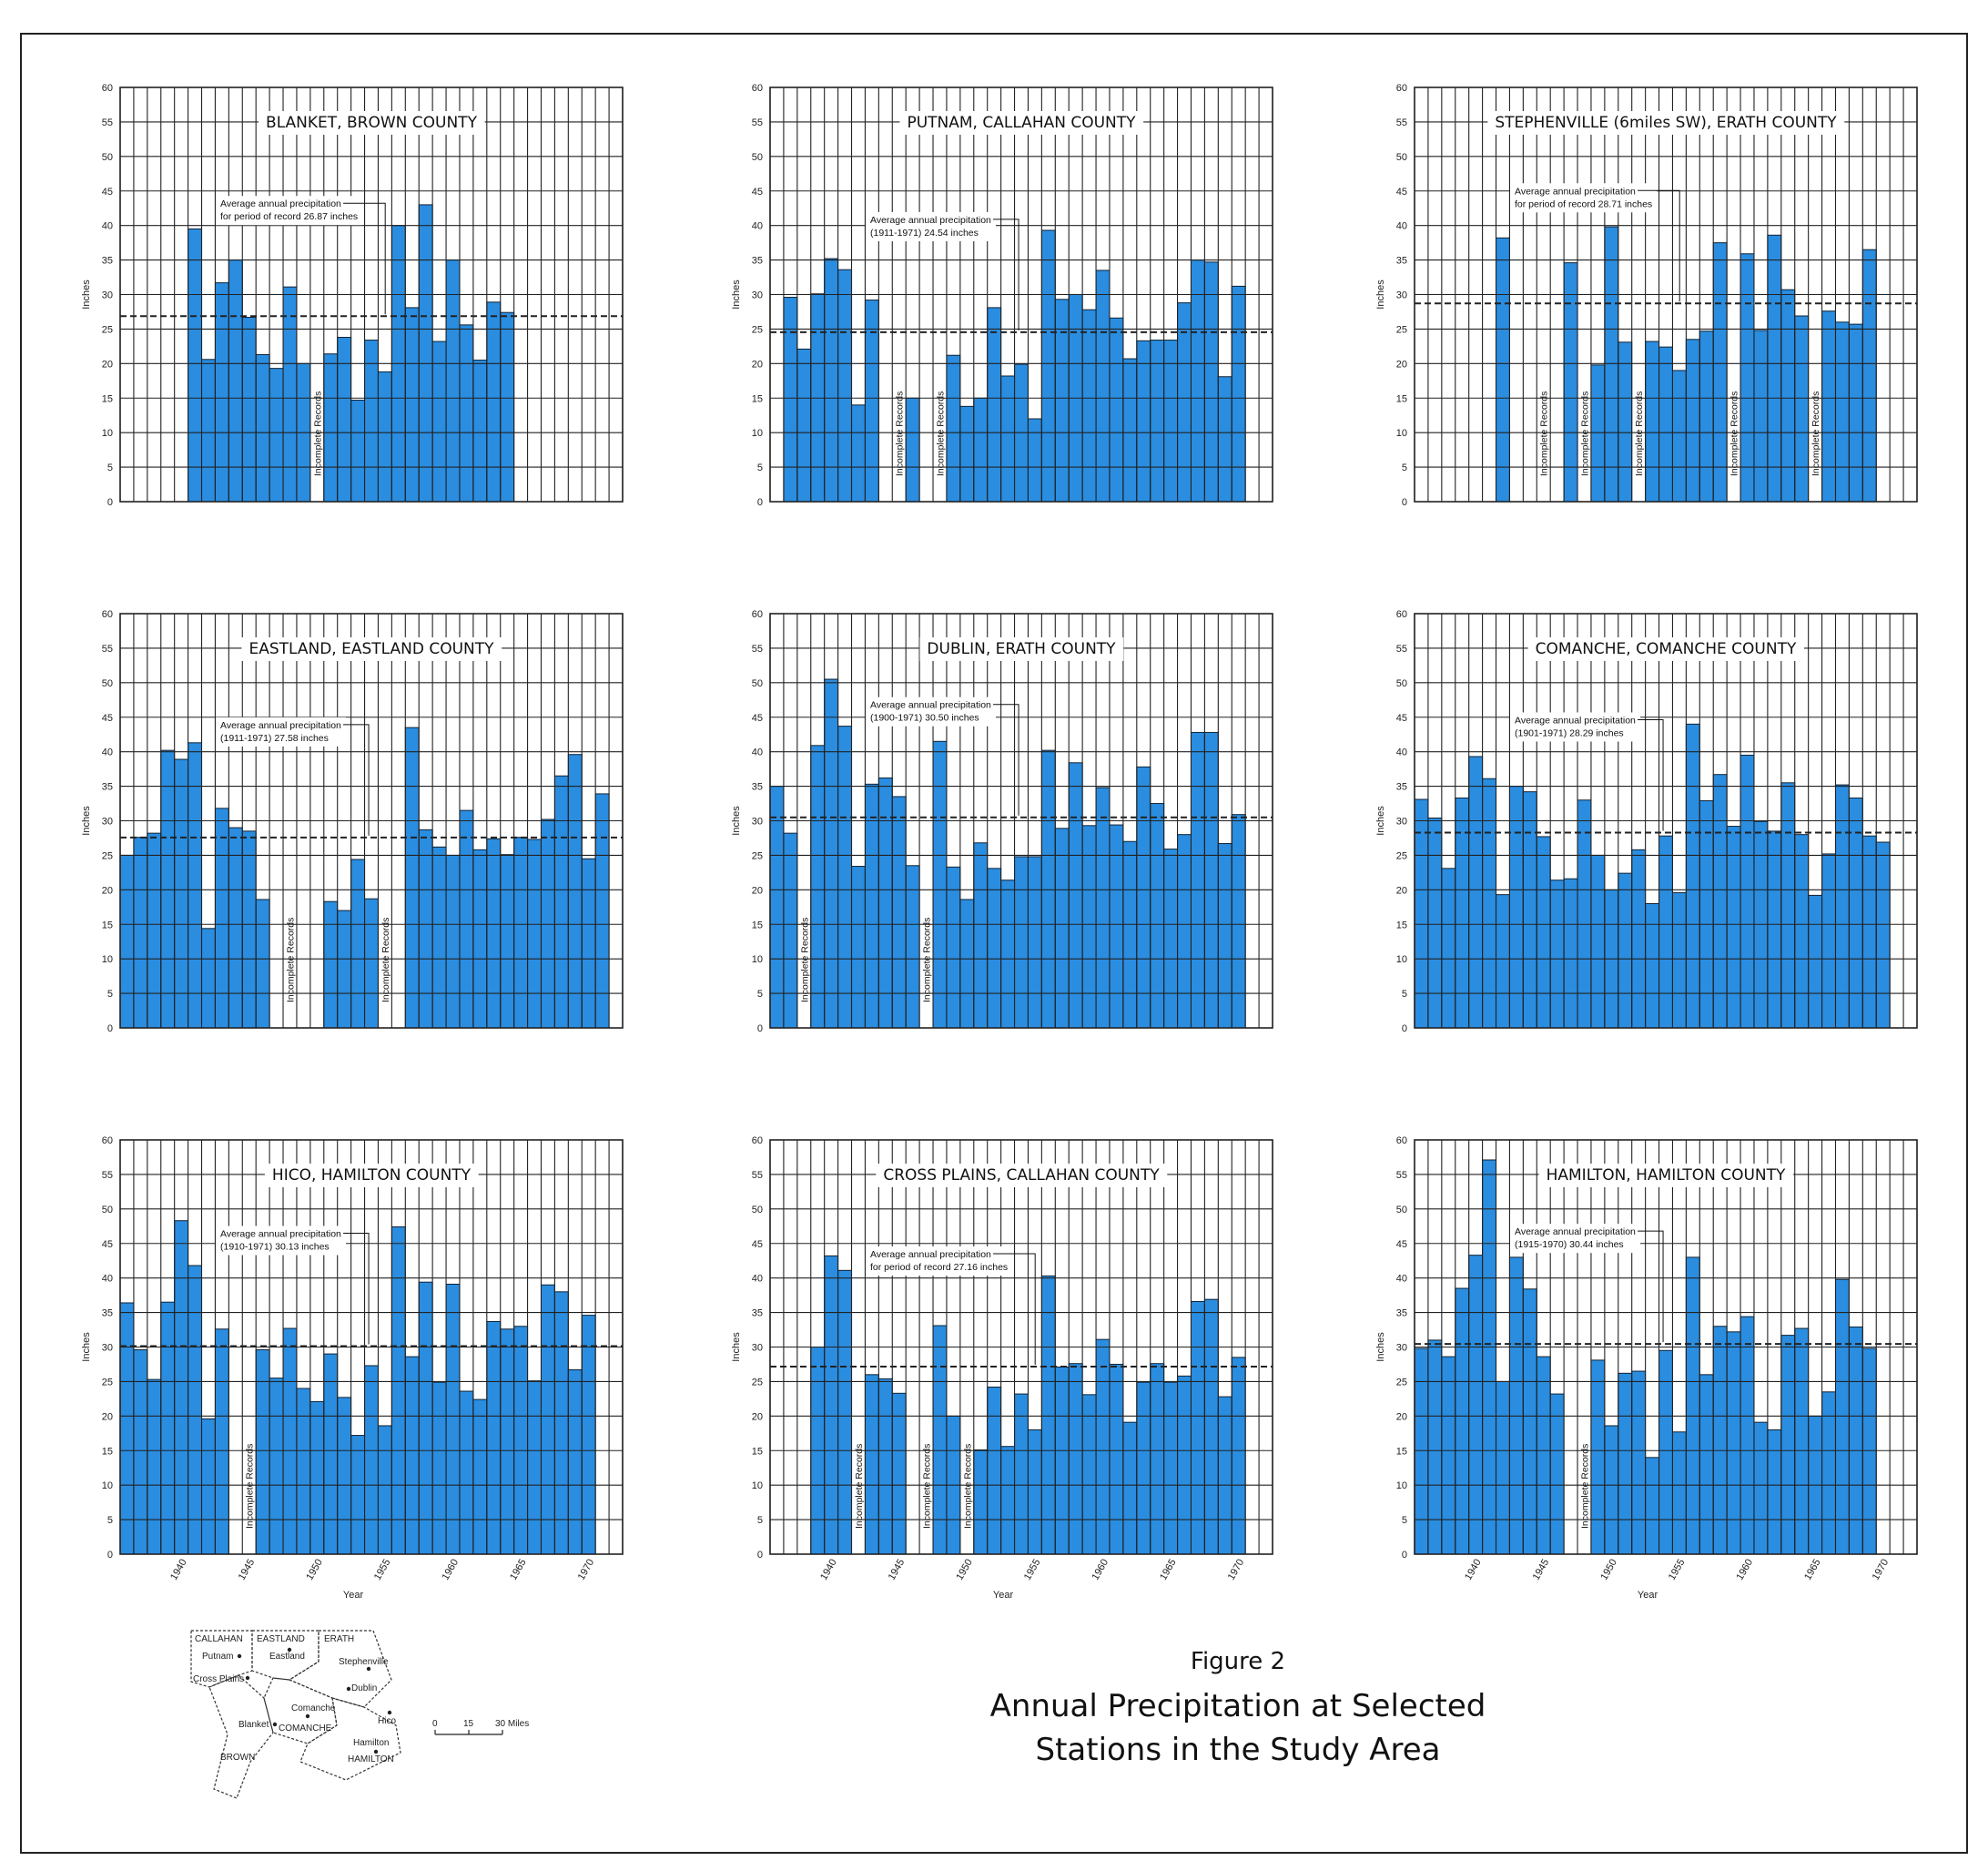  I want to click on avg-label-line2: (1901-1971) 28.29 inches, so click(1569, 732).